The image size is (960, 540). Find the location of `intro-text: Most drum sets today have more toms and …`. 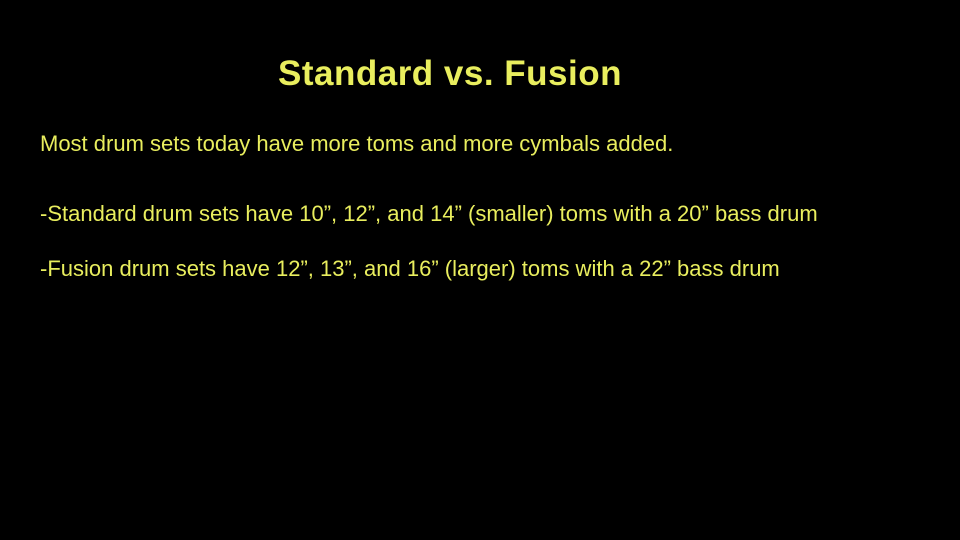

intro-text: Most drum sets today have more toms and … is located at coordinates (357, 143).